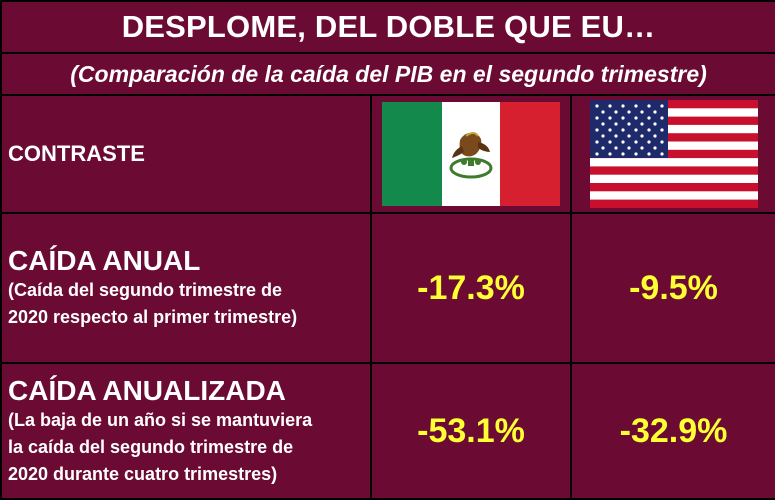 This screenshot has width=775, height=500. Describe the element at coordinates (672, 431) in the screenshot. I see `usa-value-annualized: -32.9%` at that location.